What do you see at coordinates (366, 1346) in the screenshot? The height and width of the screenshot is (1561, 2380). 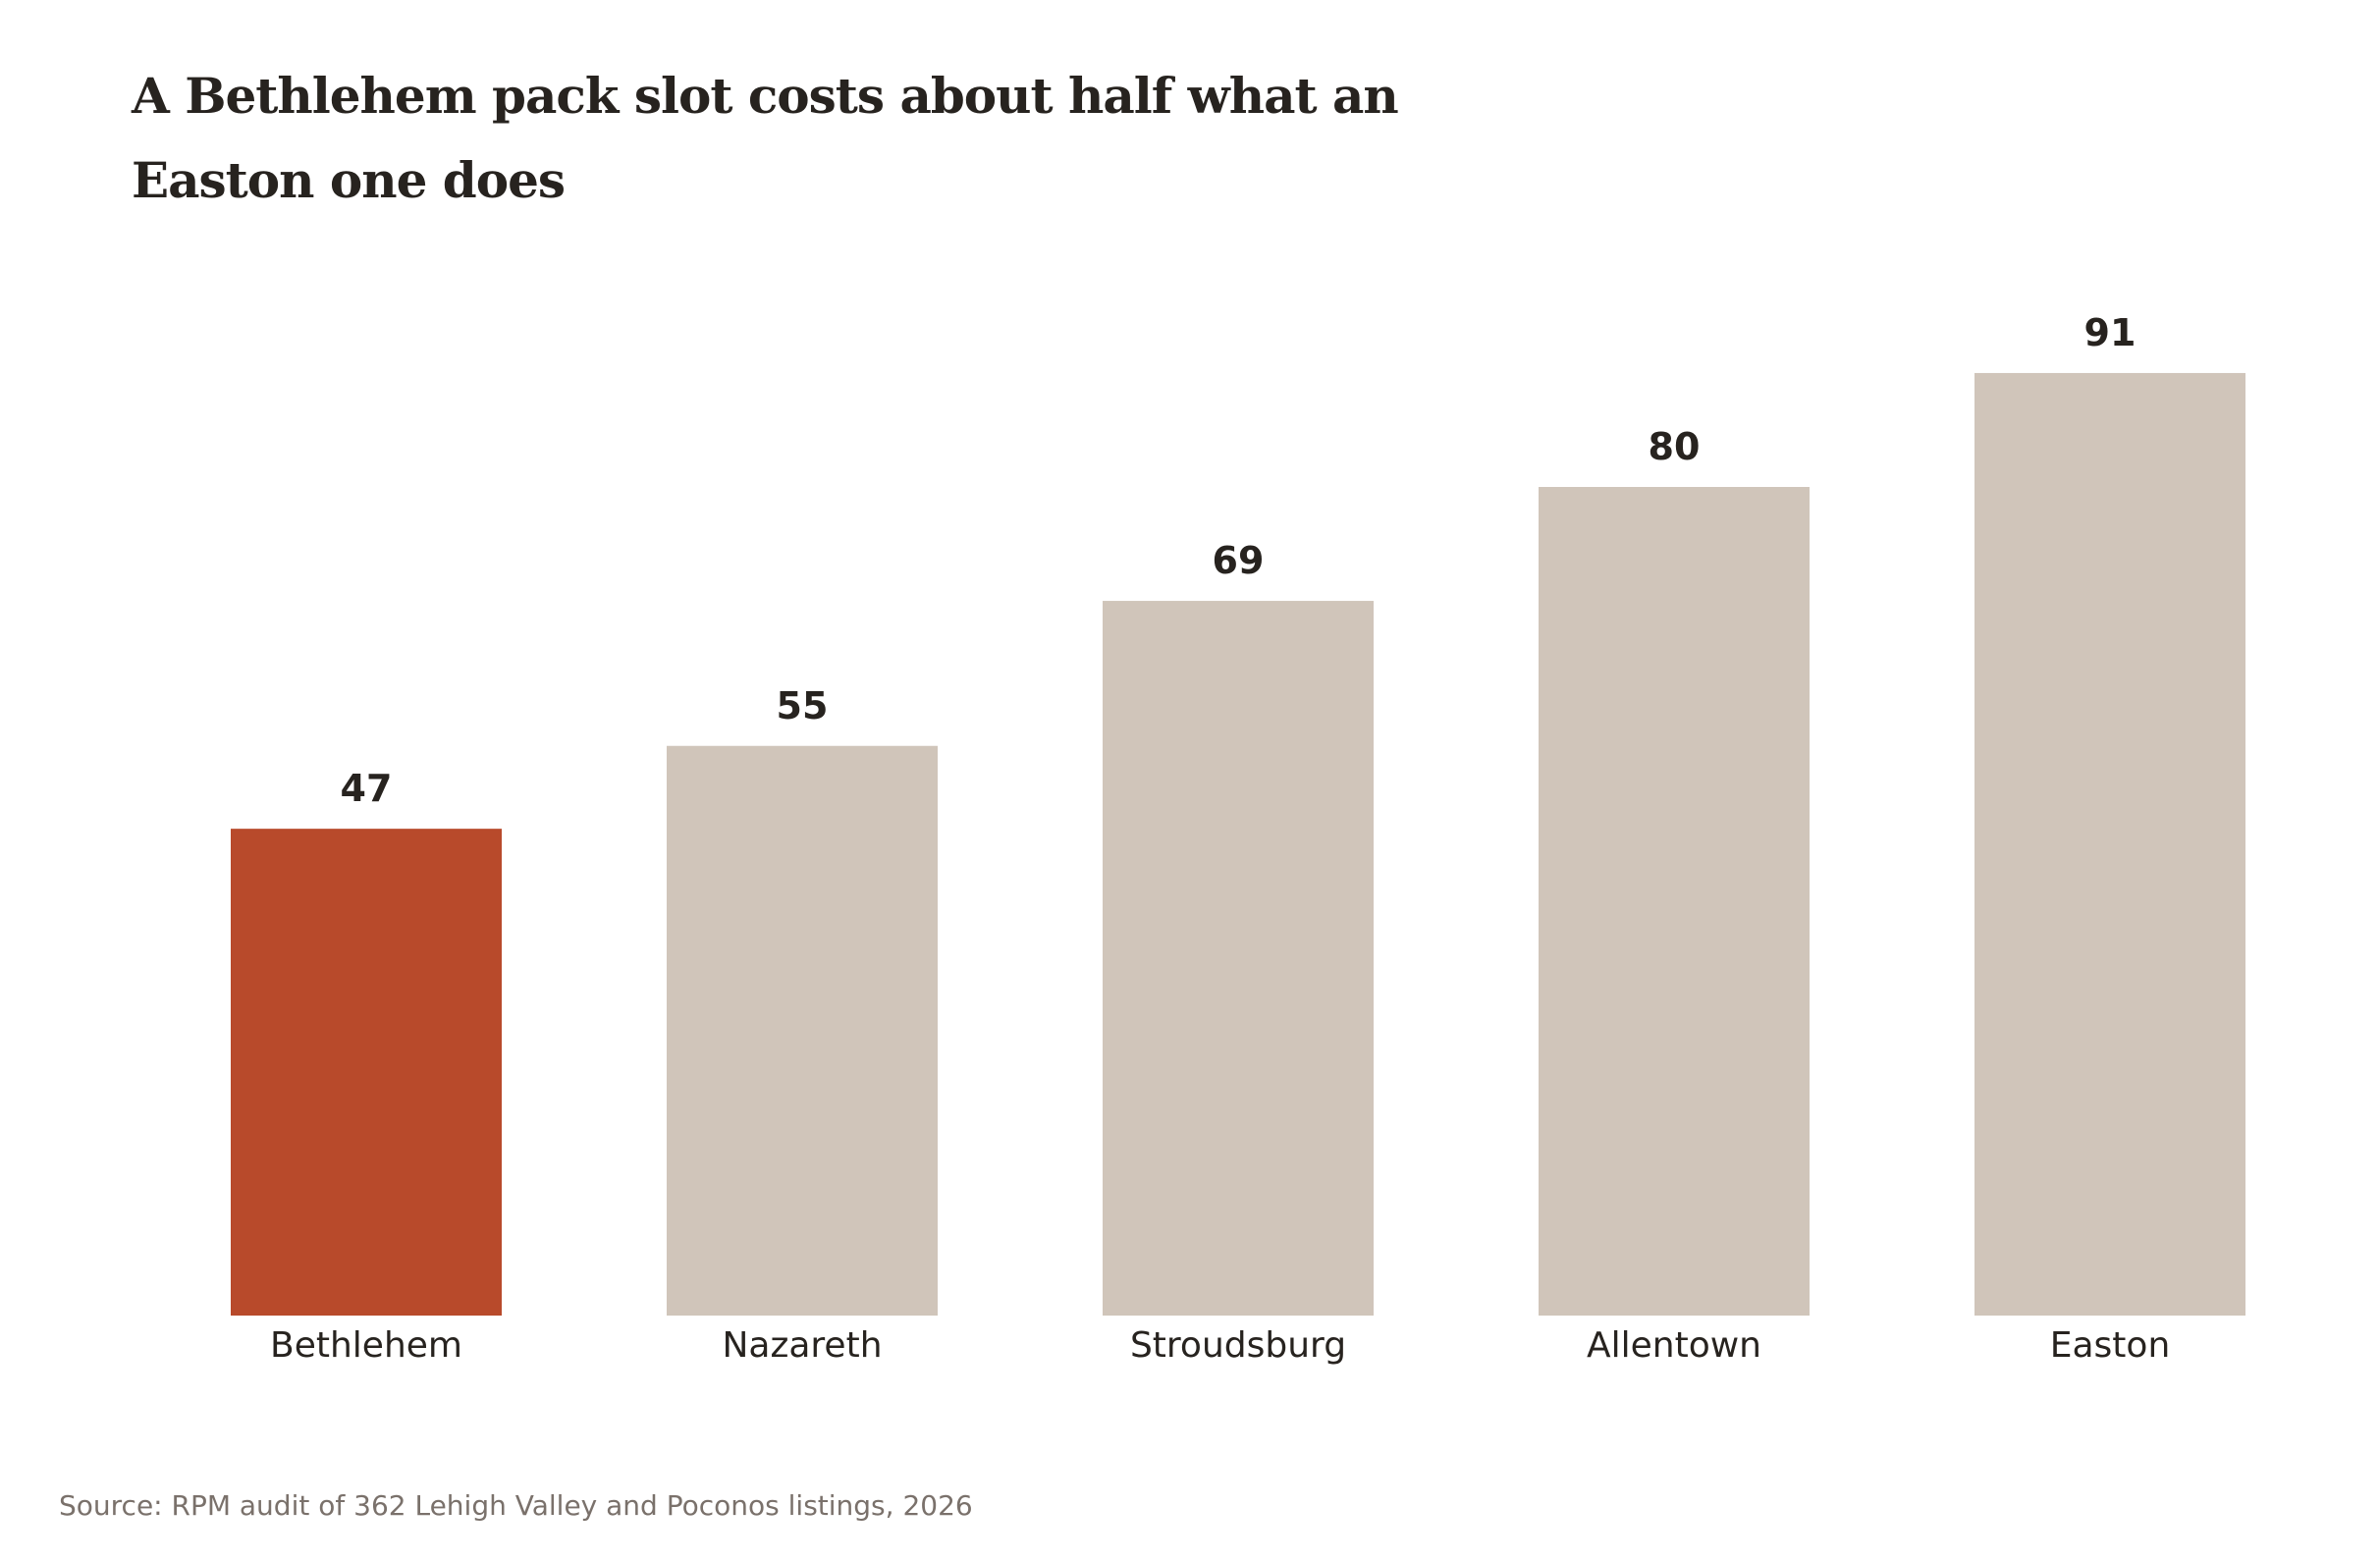 I see `category-label-bethlehem: Bethlehem` at bounding box center [366, 1346].